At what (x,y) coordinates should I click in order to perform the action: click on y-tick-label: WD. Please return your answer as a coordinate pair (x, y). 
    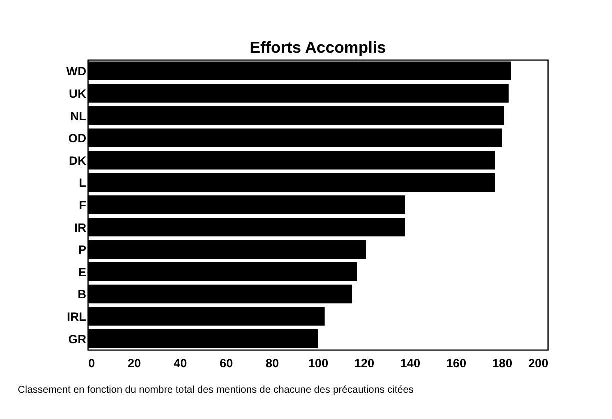
    Looking at the image, I should click on (76, 71).